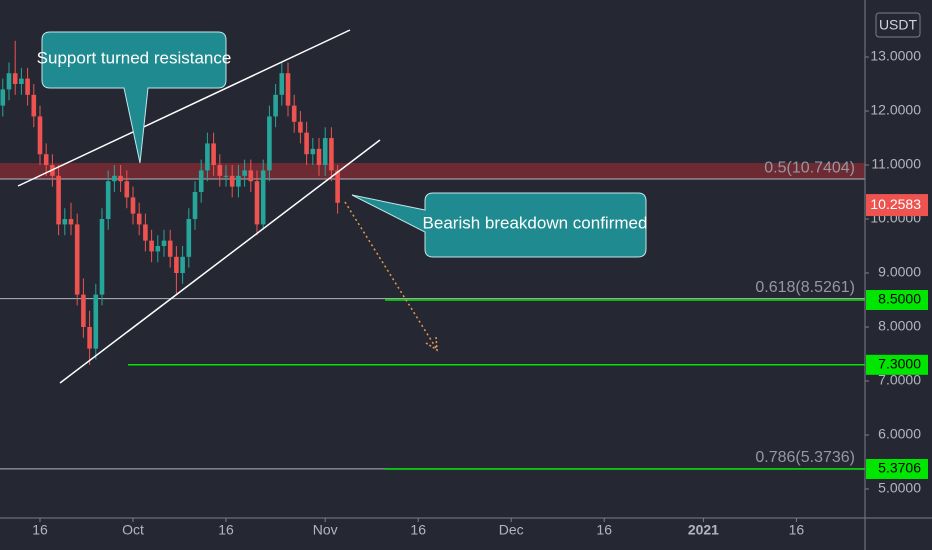  I want to click on annotation: Support turned resistance, so click(134, 57).